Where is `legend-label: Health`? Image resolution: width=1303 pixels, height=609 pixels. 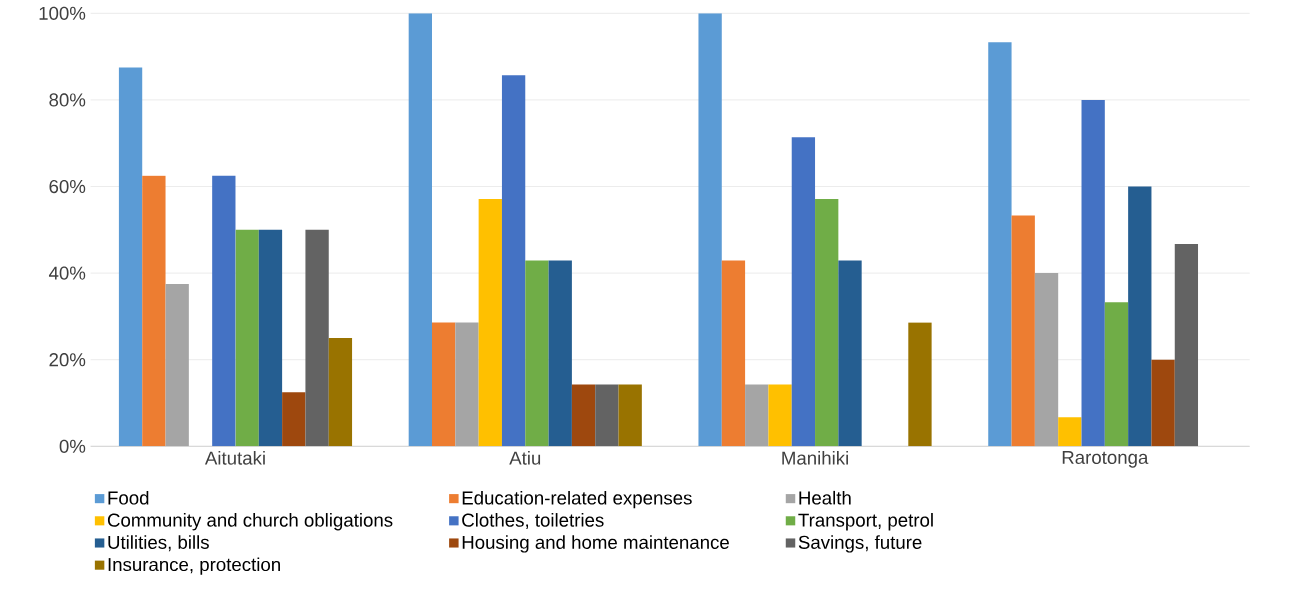 legend-label: Health is located at coordinates (825, 497).